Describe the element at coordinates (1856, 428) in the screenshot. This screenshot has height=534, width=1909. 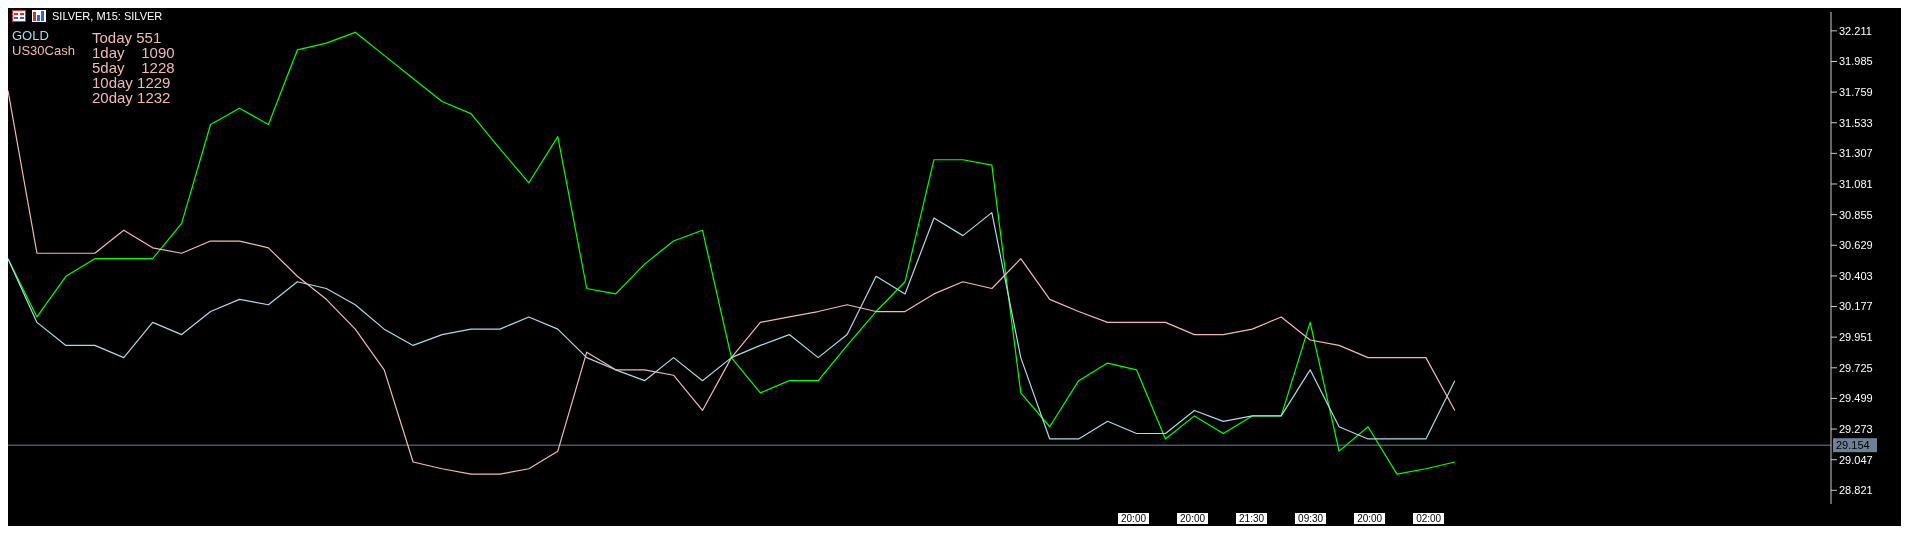
I see `y-tick-label: 29.273` at that location.